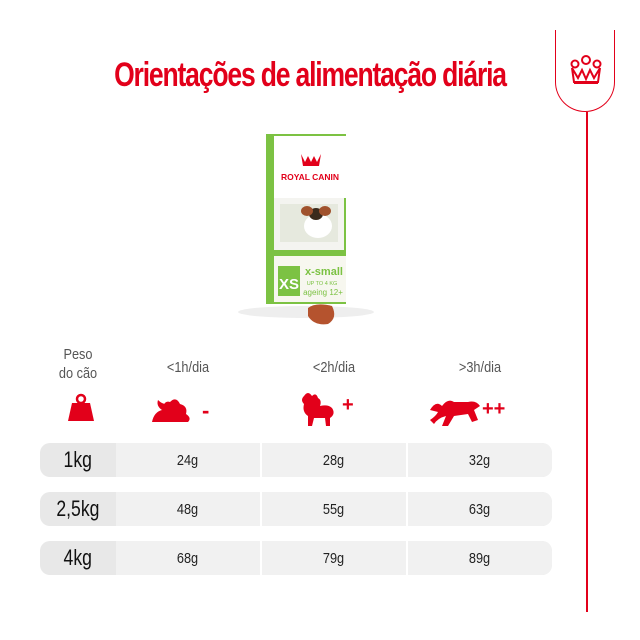 This screenshot has width=640, height=640. I want to click on table-row: 2,5kg 48g 55g 63g, so click(296, 509).